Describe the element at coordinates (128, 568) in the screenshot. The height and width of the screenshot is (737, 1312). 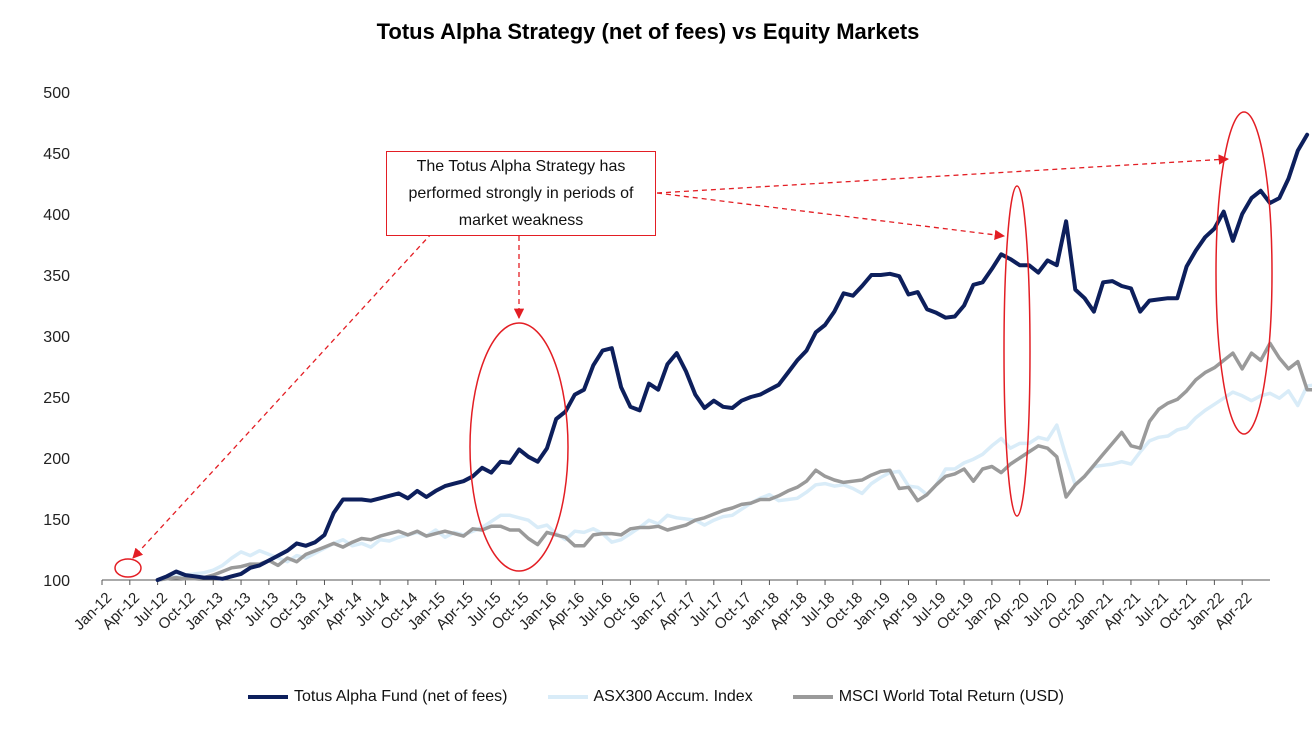
I see `highlight-ellipse-2012` at that location.